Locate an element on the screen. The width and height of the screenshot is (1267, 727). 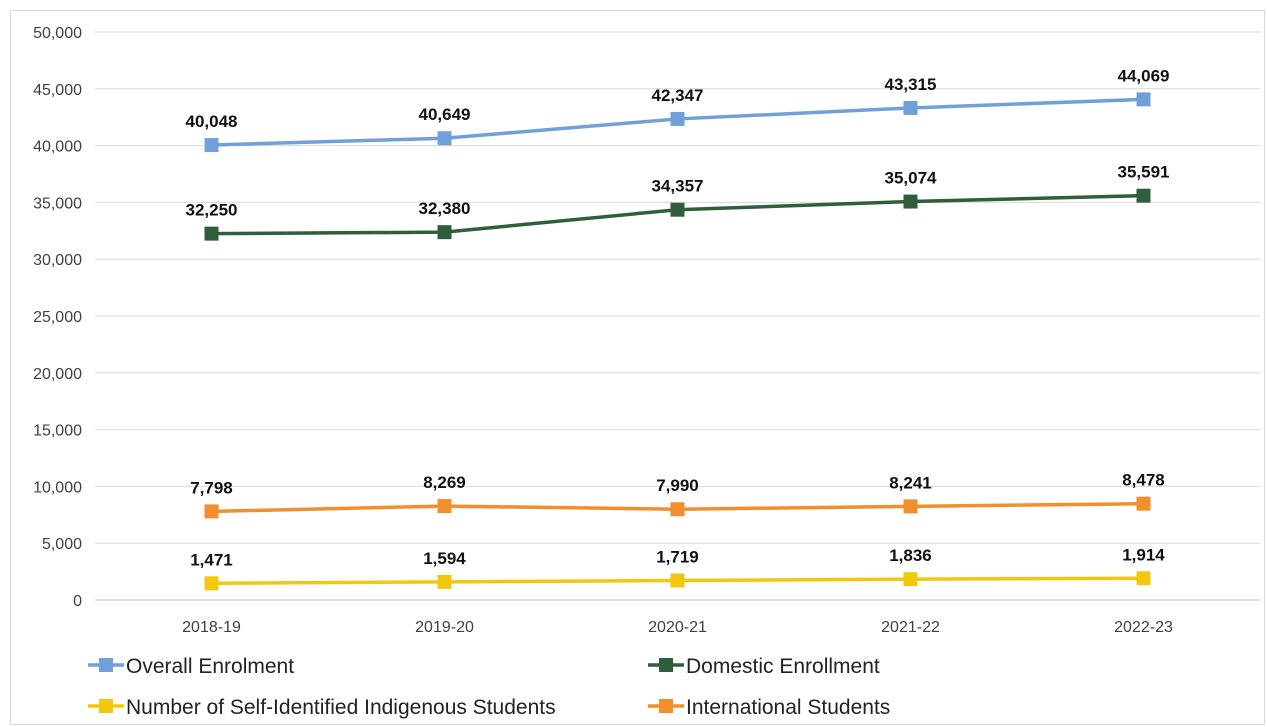
y-tick-label: 30,000 is located at coordinates (57, 260).